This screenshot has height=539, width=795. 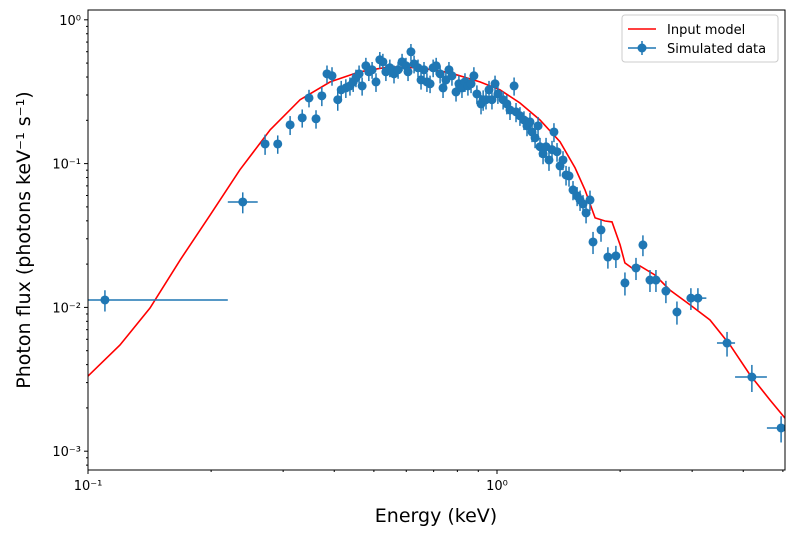 What do you see at coordinates (66, 308) in the screenshot?
I see `y-tick-label: 10⁻²` at bounding box center [66, 308].